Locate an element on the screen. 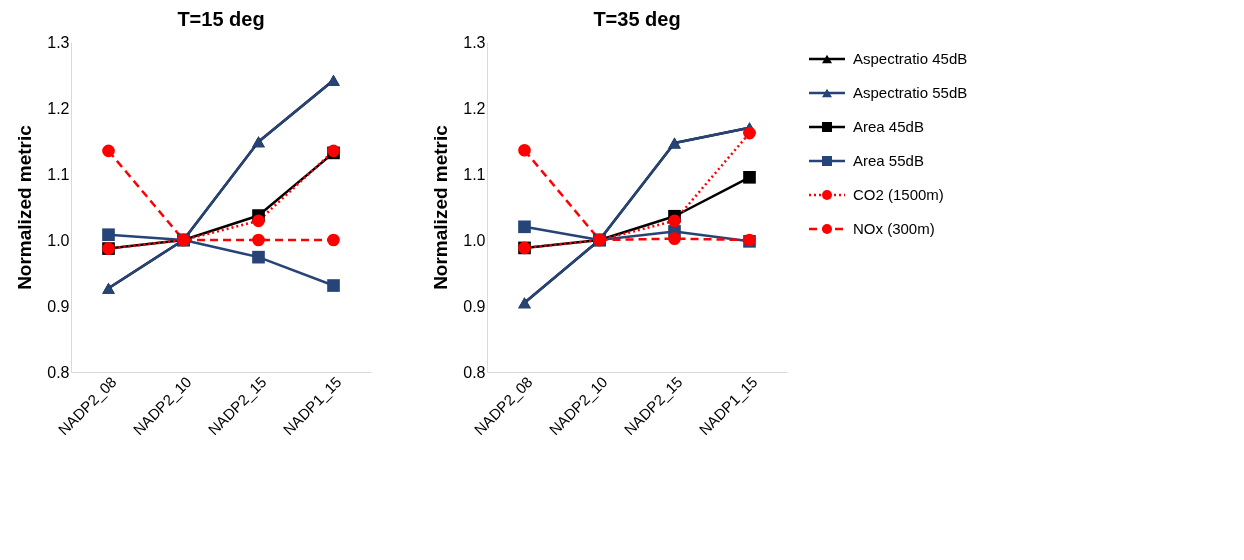 The width and height of the screenshot is (1244, 560). legend-label: Area 55dB is located at coordinates (888, 160).